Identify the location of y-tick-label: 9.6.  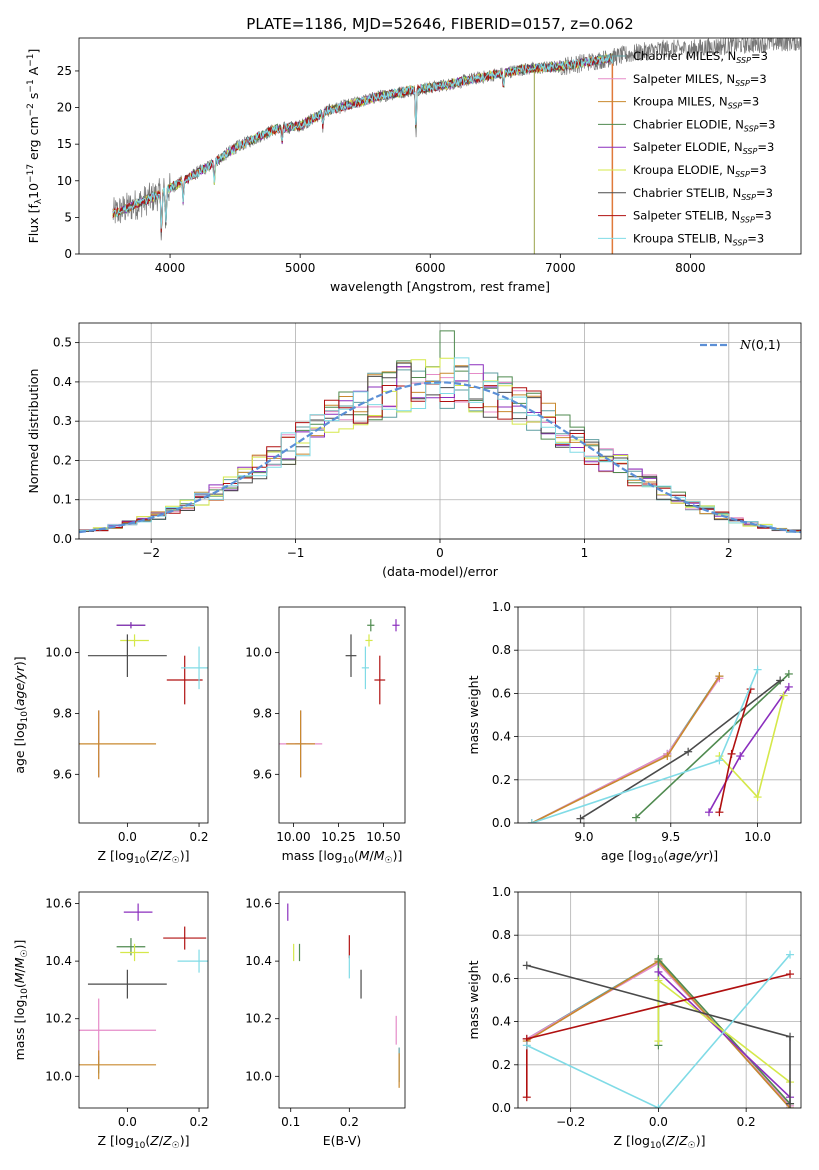
(262, 774).